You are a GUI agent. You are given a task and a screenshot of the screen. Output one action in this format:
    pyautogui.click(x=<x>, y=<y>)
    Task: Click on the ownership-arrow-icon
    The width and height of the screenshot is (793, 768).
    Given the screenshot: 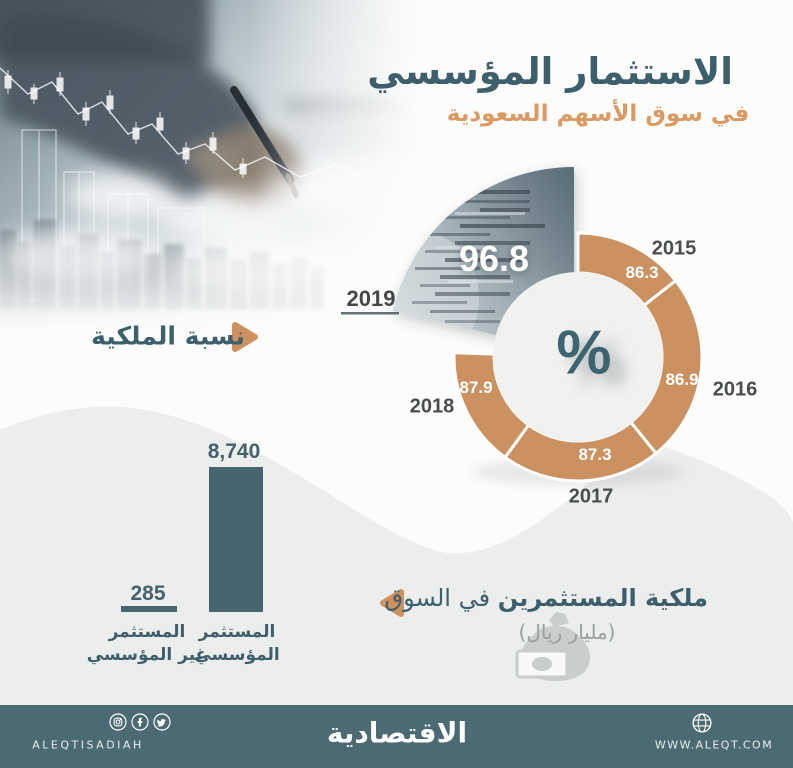 What is the action you would take?
    pyautogui.click(x=245, y=337)
    